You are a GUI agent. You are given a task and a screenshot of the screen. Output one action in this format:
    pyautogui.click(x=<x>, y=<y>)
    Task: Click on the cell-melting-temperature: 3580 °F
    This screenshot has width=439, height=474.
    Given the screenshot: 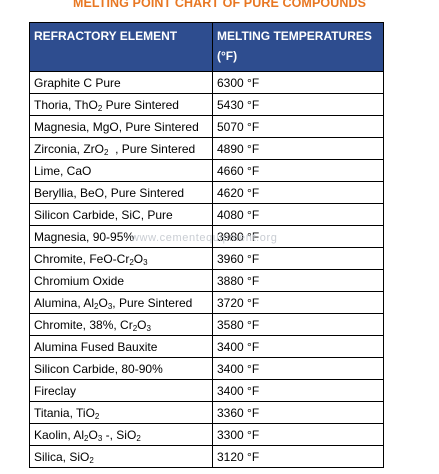 What is the action you would take?
    pyautogui.click(x=298, y=324)
    